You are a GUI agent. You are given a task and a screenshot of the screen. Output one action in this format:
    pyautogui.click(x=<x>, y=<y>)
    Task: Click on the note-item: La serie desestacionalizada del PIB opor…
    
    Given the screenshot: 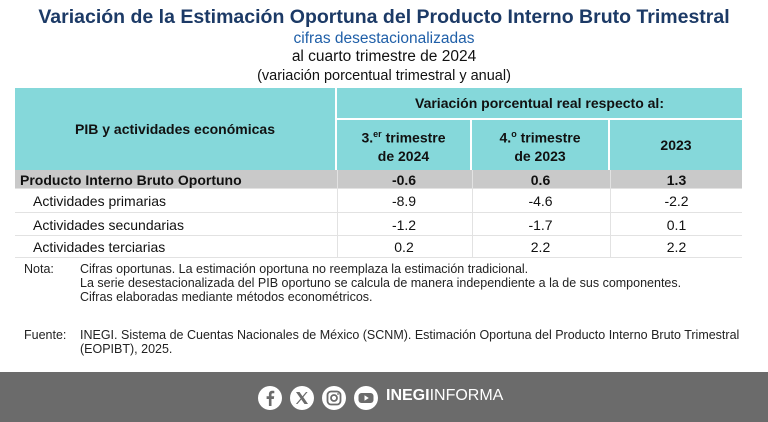 What is the action you would take?
    pyautogui.click(x=381, y=283)
    